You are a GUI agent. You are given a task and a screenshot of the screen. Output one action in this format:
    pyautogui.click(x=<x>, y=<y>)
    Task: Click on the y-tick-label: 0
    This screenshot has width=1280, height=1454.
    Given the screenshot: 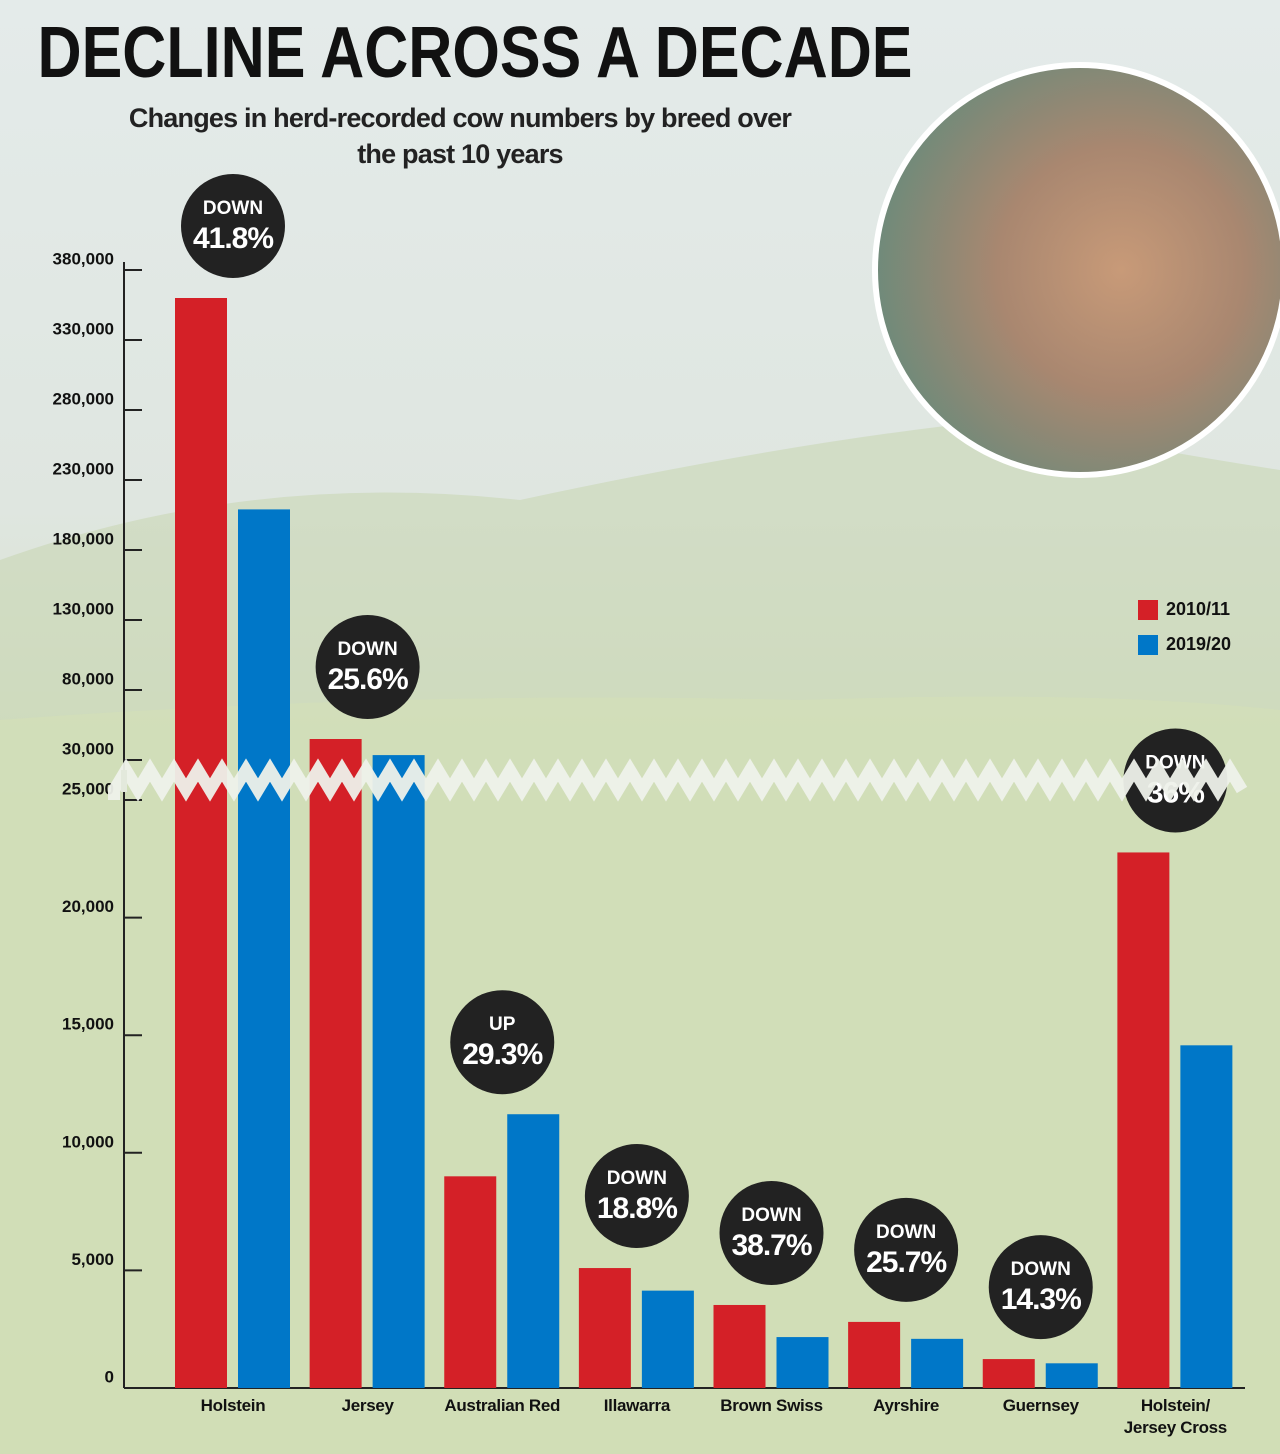 What is the action you would take?
    pyautogui.click(x=109, y=1376)
    